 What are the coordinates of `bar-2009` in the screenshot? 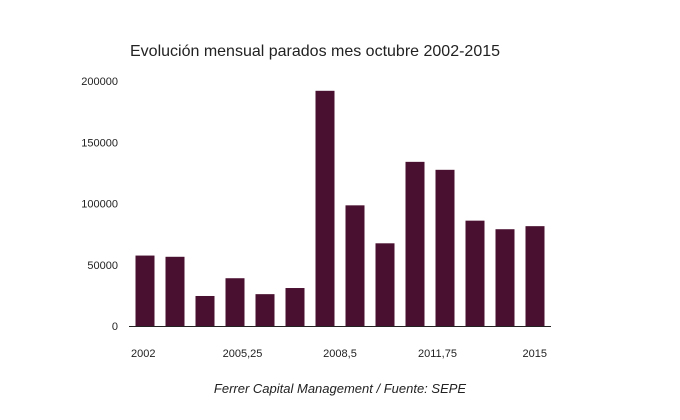 It's located at (355, 265).